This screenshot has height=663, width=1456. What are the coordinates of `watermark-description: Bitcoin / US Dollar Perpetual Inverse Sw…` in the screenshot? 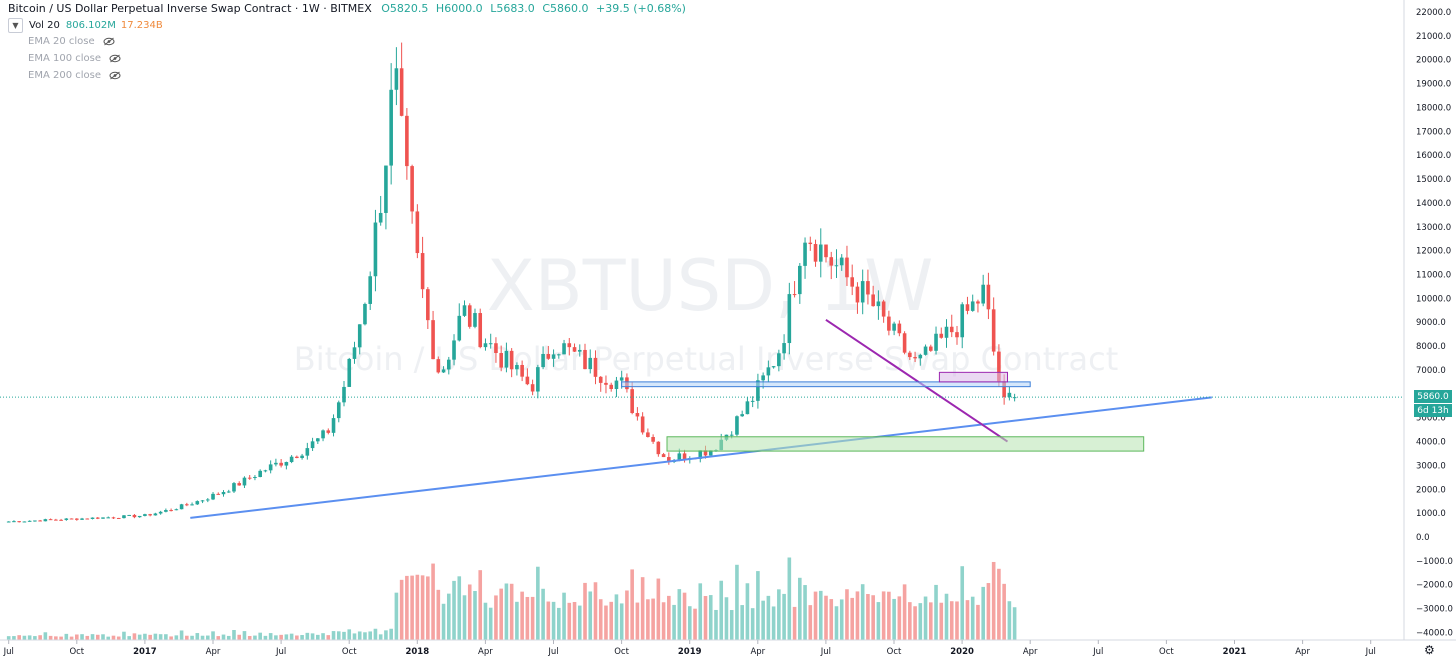 It's located at (706, 359).